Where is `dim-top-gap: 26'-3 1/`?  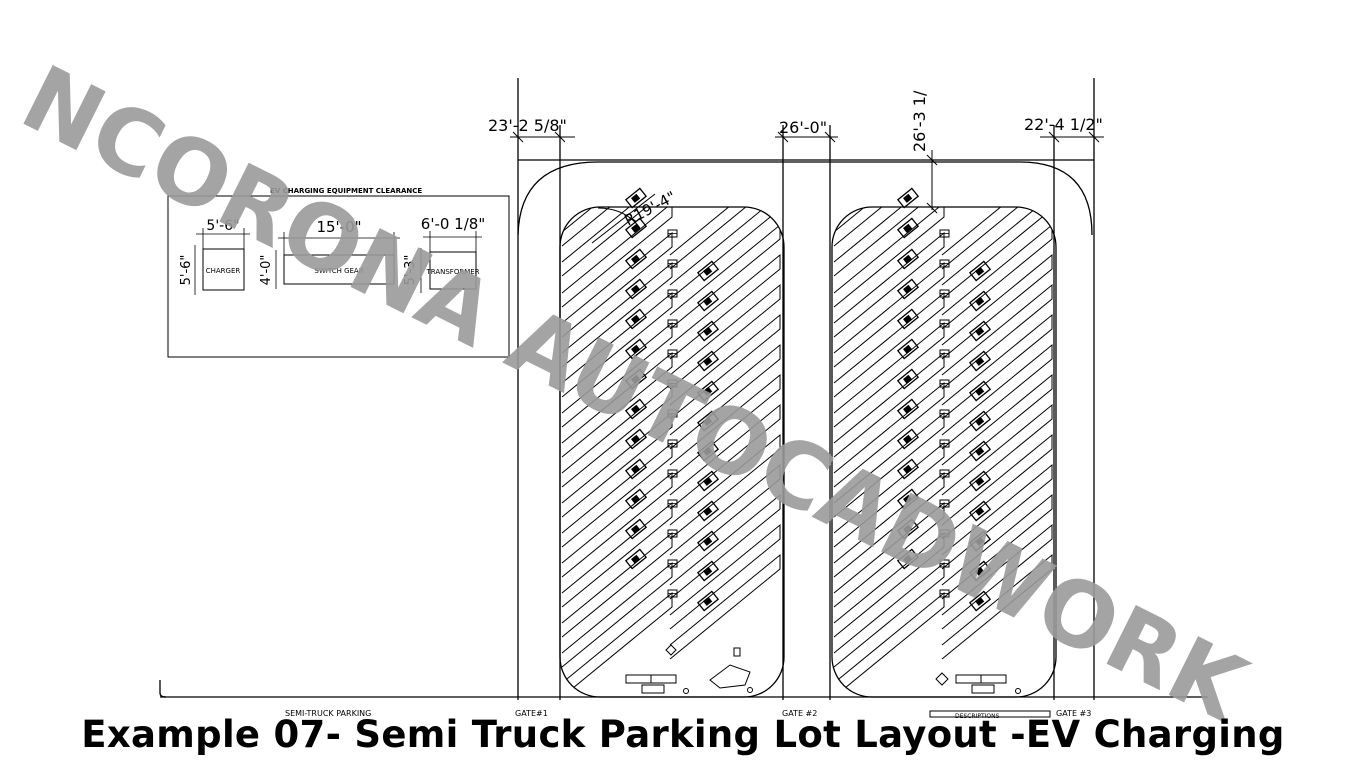 dim-top-gap: 26'-3 1/ is located at coordinates (919, 121).